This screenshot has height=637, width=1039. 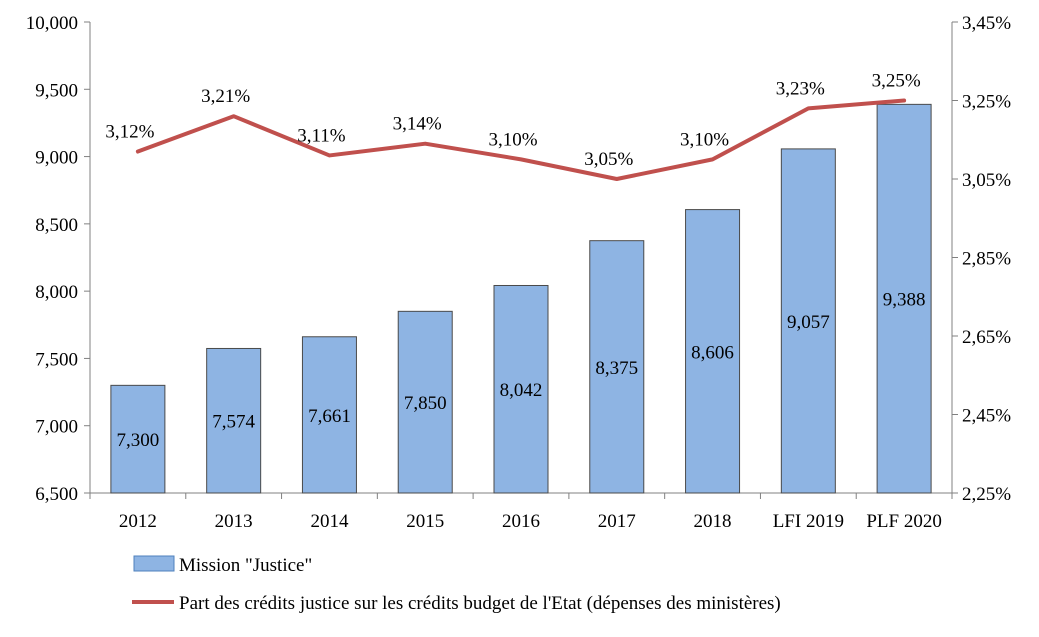 I want to click on bar-value-label: 8,375, so click(x=616, y=368).